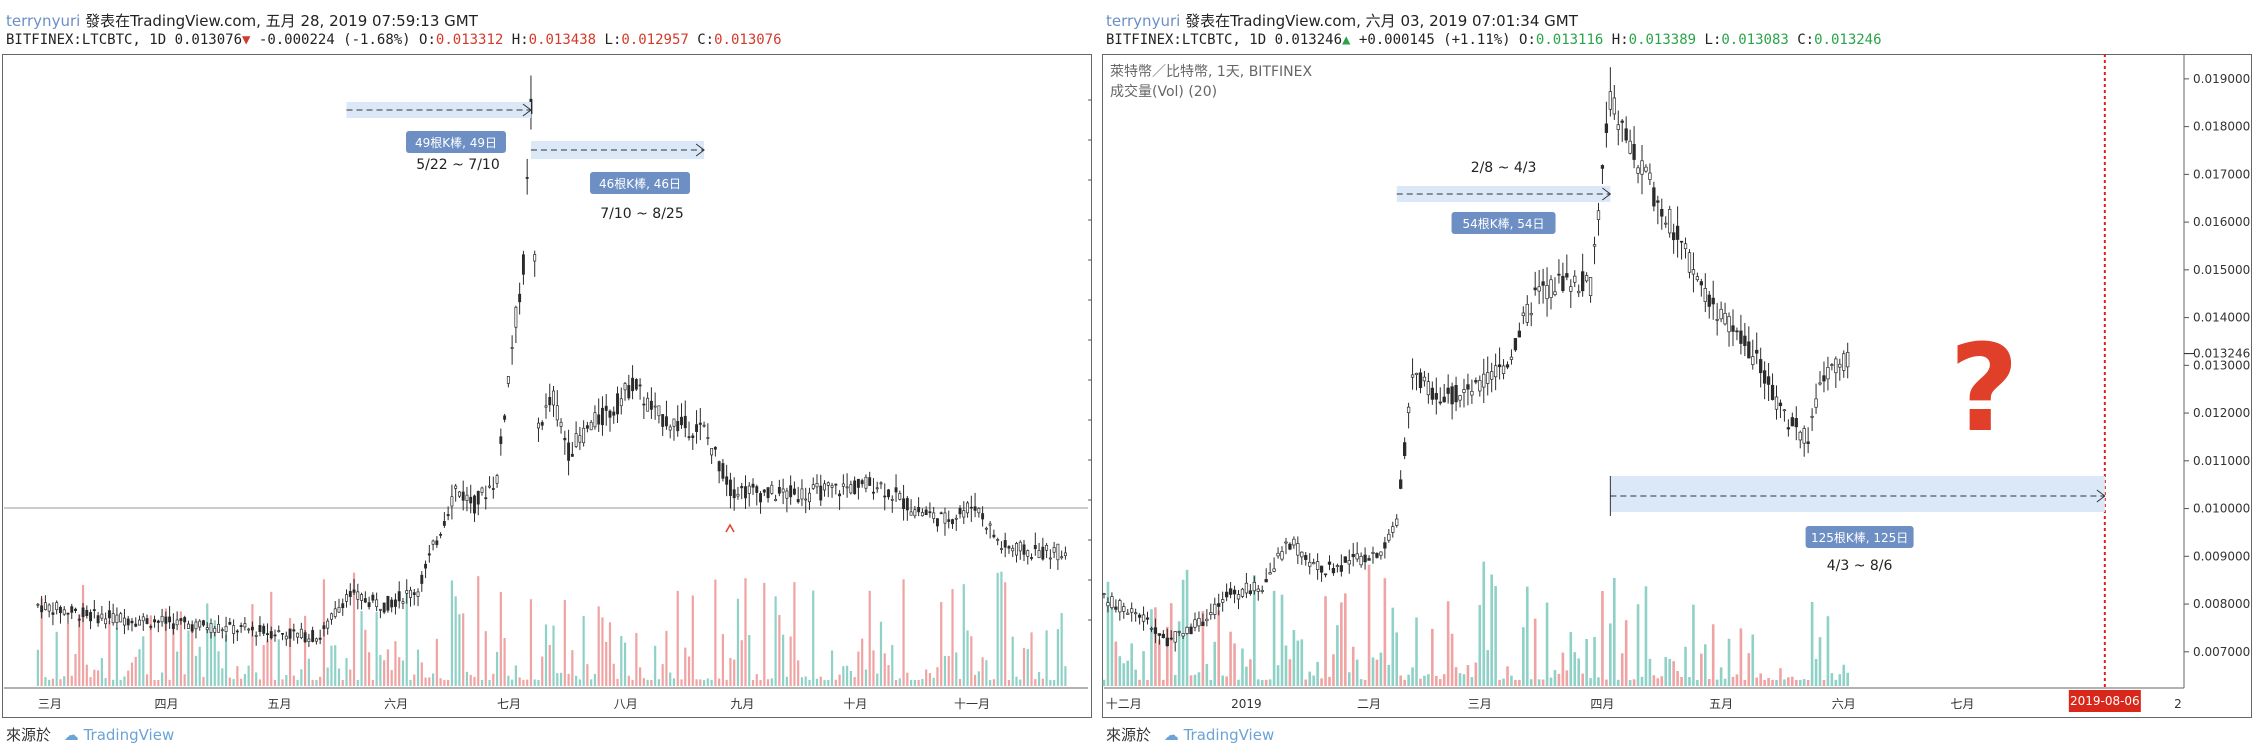 The height and width of the screenshot is (748, 2260). Describe the element at coordinates (1143, 21) in the screenshot. I see `right-author-link: terrynyuri` at that location.